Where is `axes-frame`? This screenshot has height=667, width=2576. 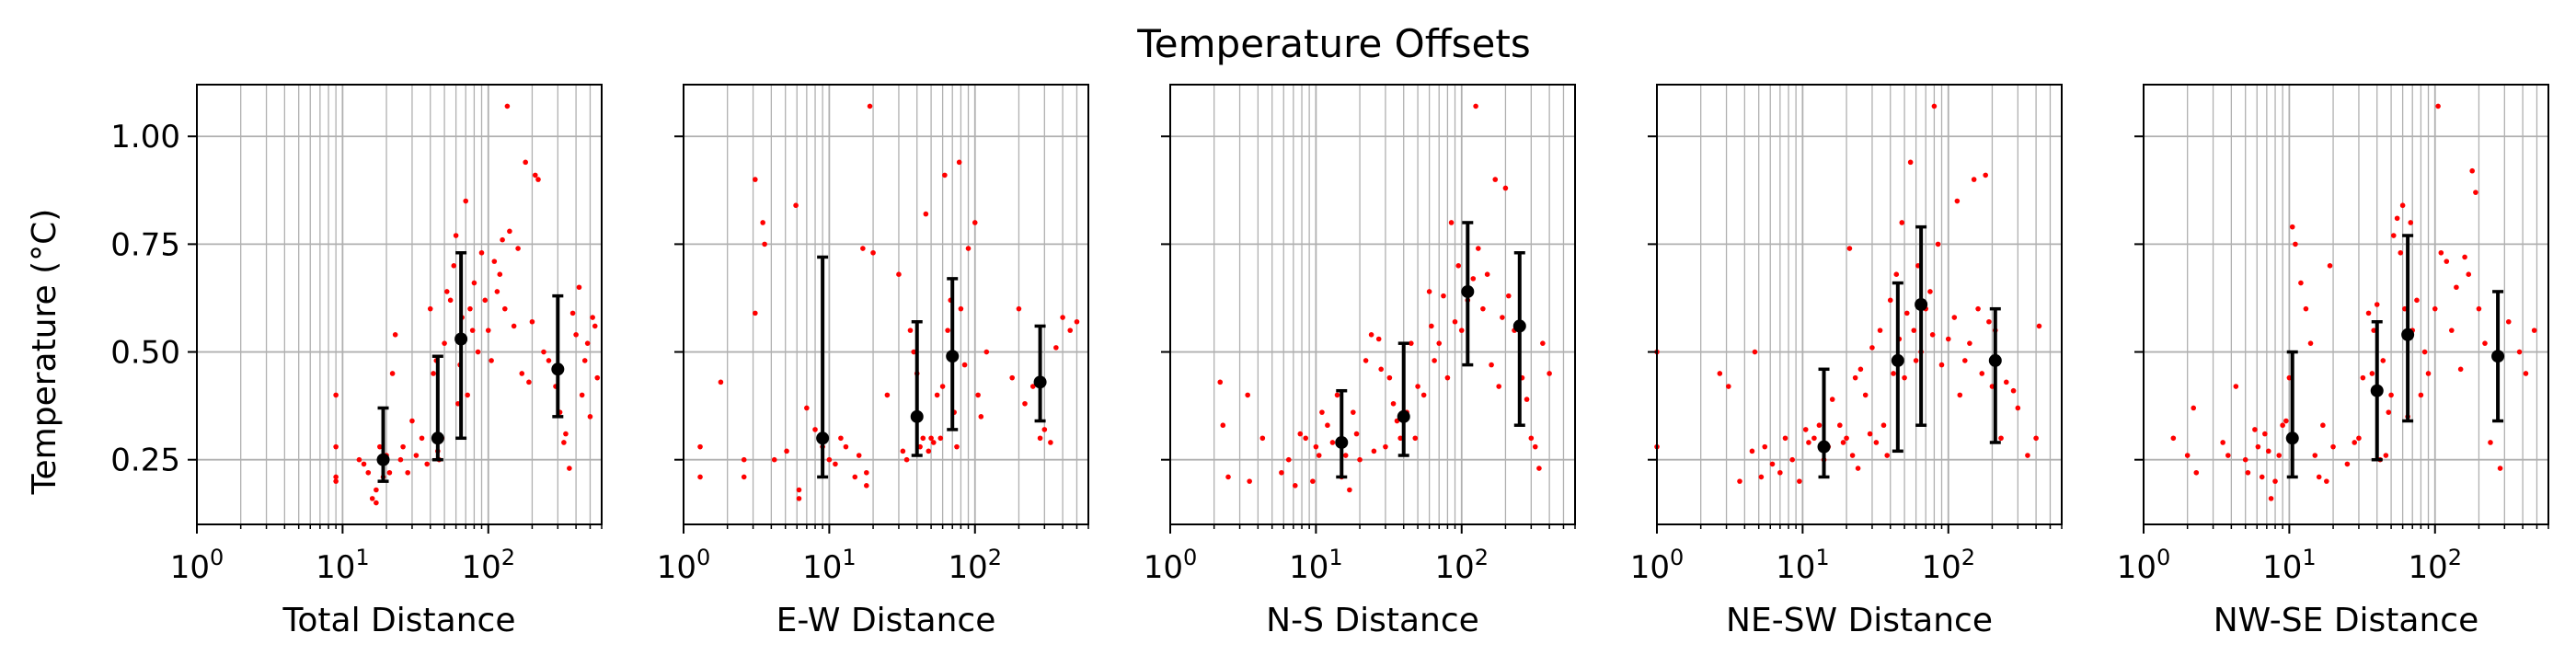 axes-frame is located at coordinates (399, 304).